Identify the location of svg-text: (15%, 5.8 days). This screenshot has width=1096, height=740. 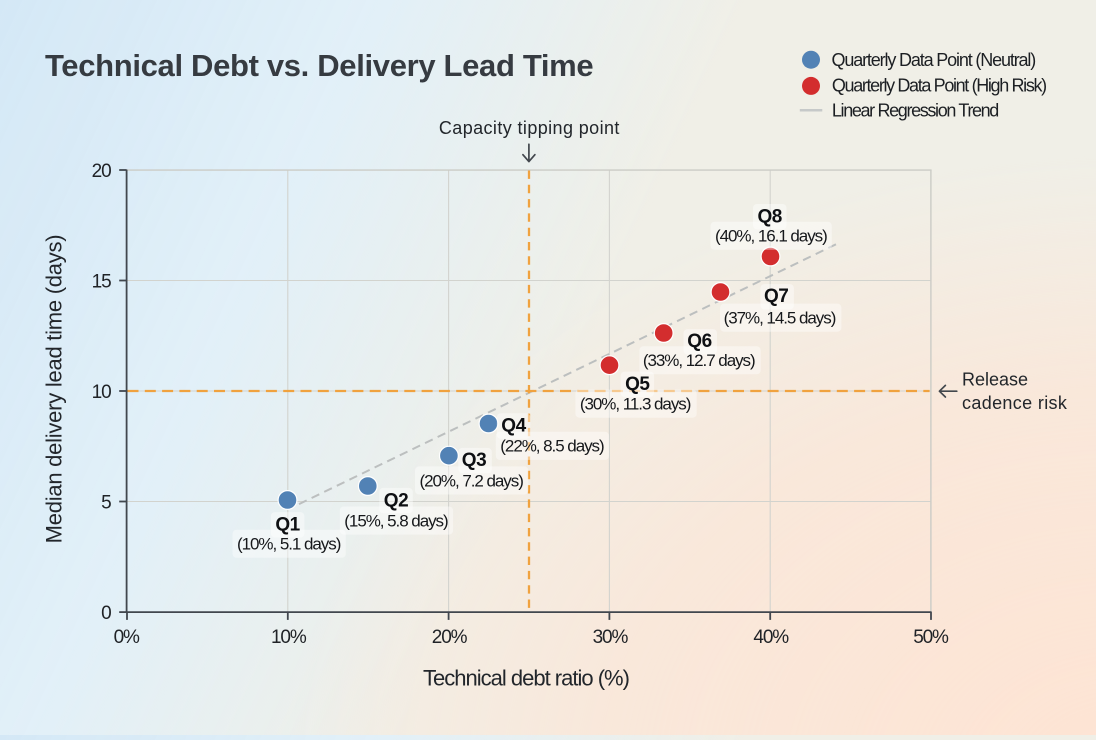
(396, 520).